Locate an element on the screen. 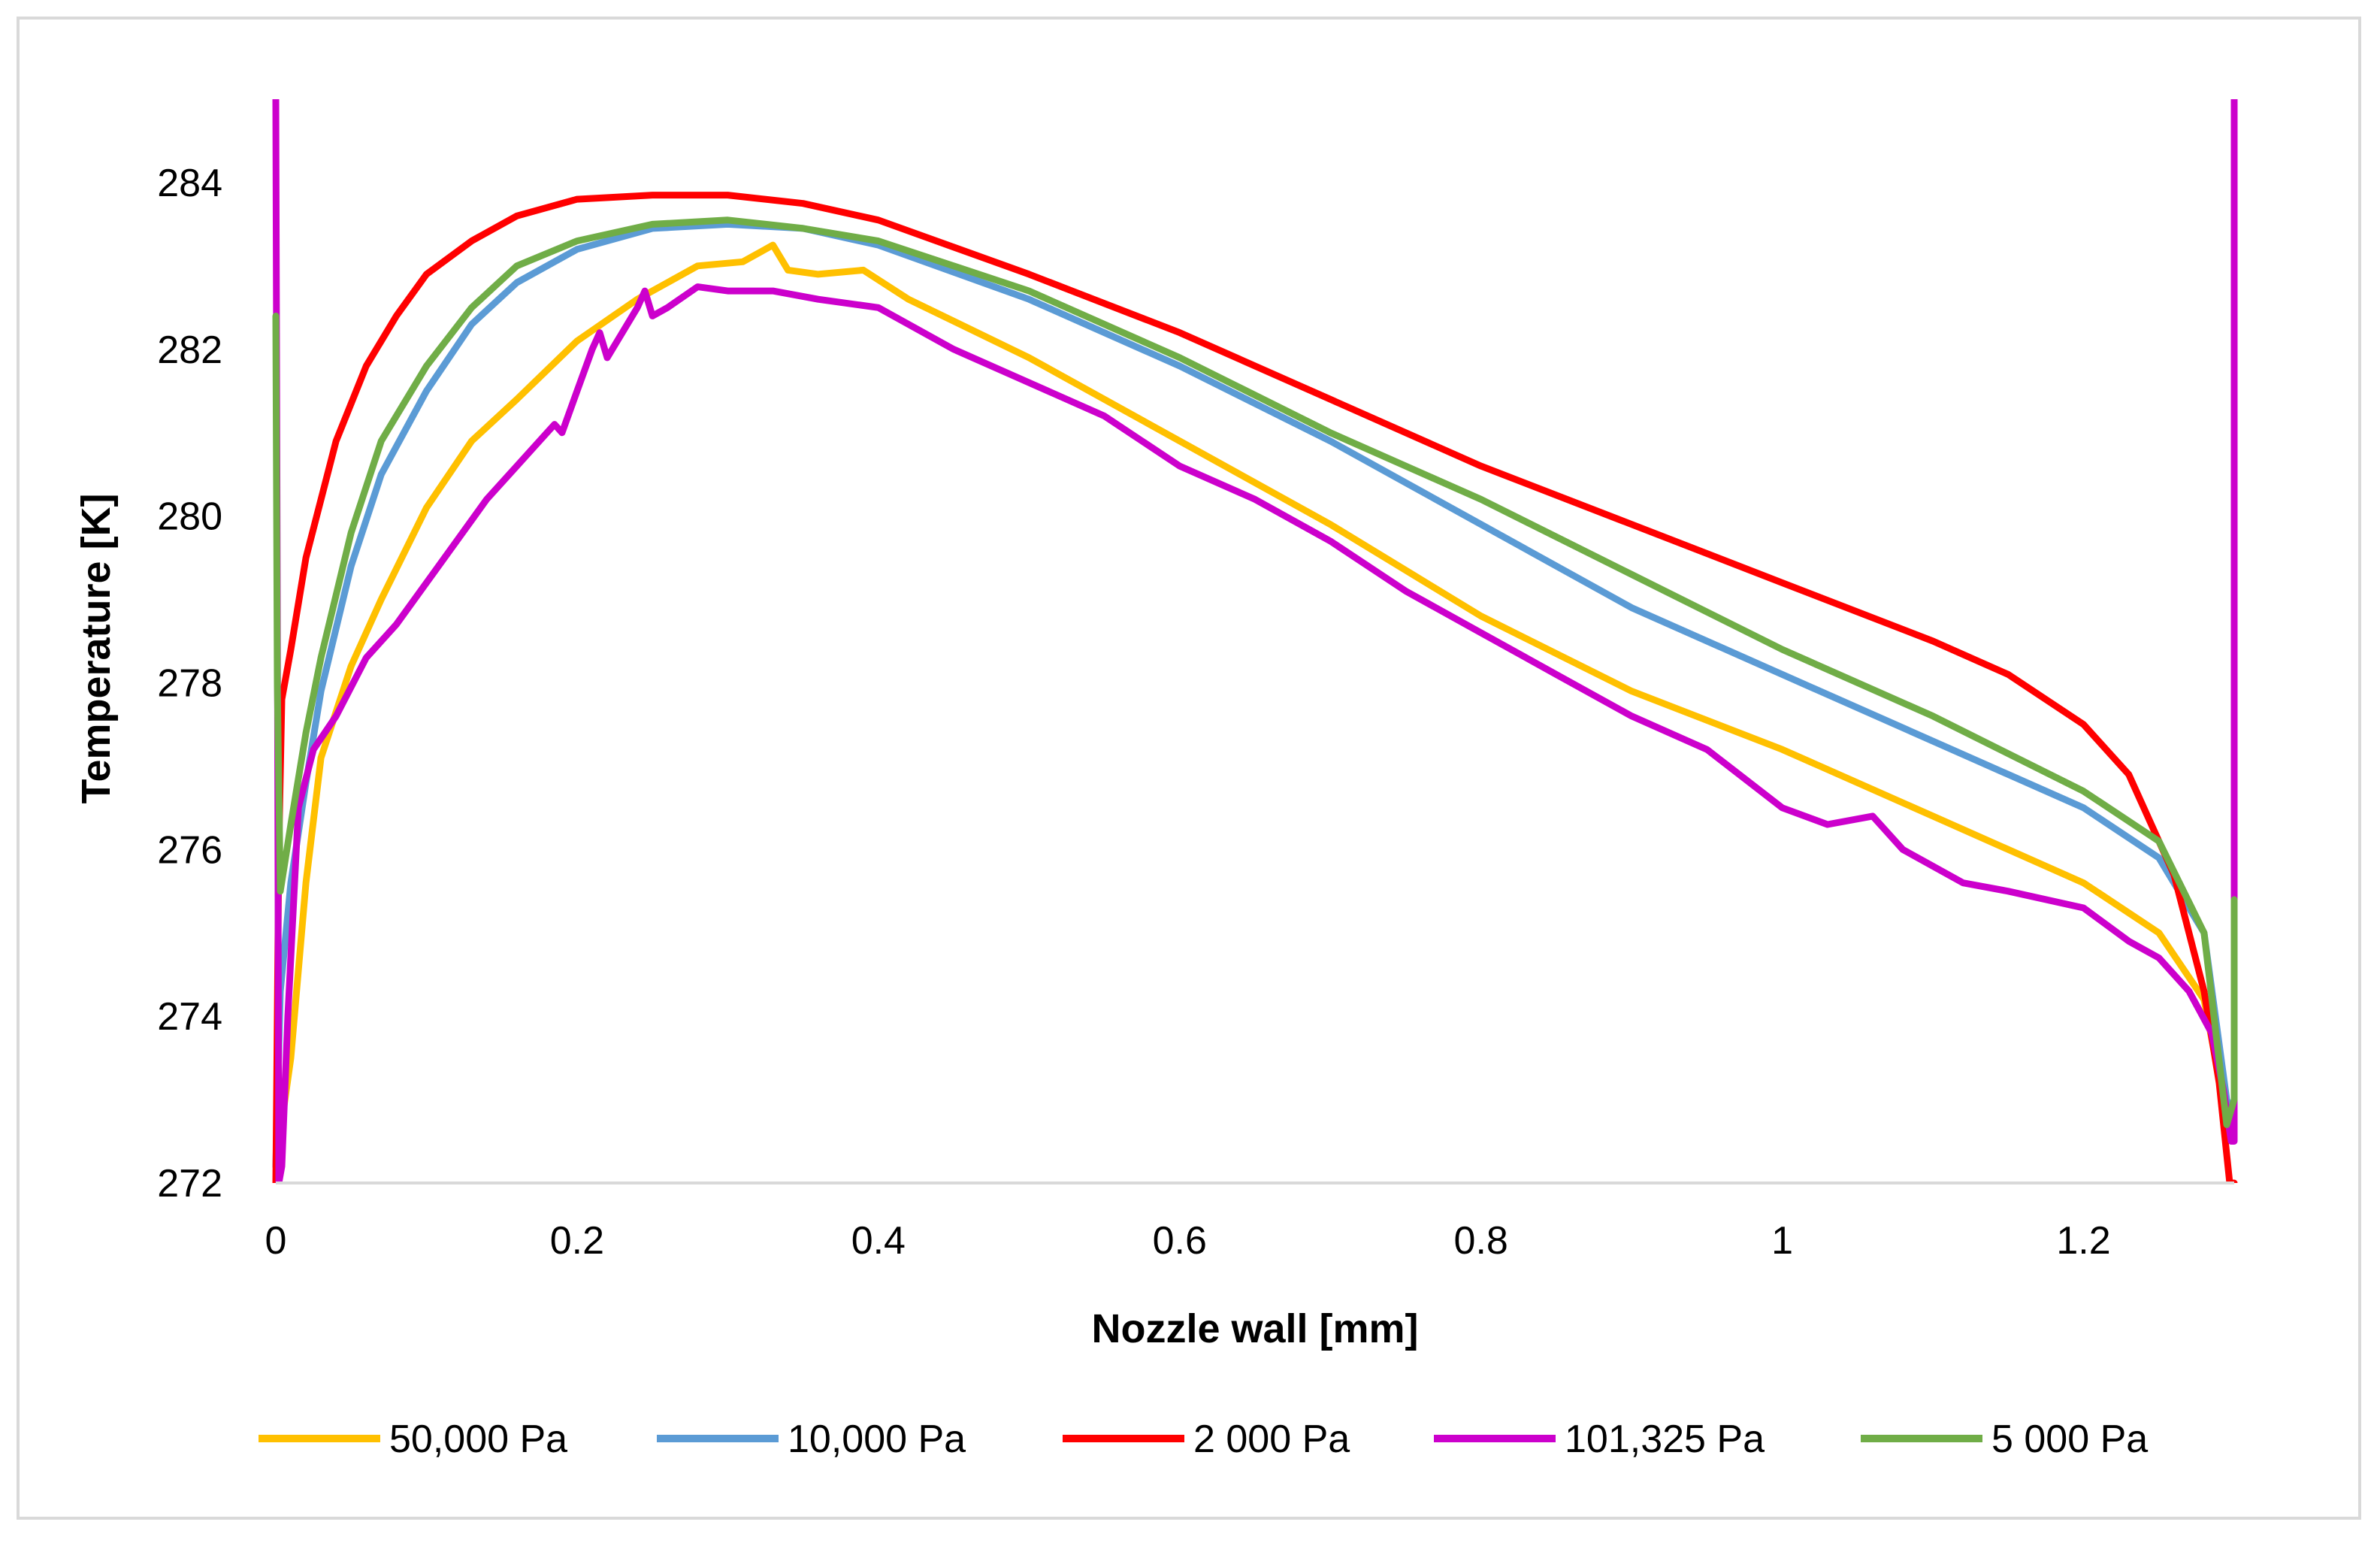 The width and height of the screenshot is (2380, 1543). x-tick-label: 0.8 is located at coordinates (1481, 1241).